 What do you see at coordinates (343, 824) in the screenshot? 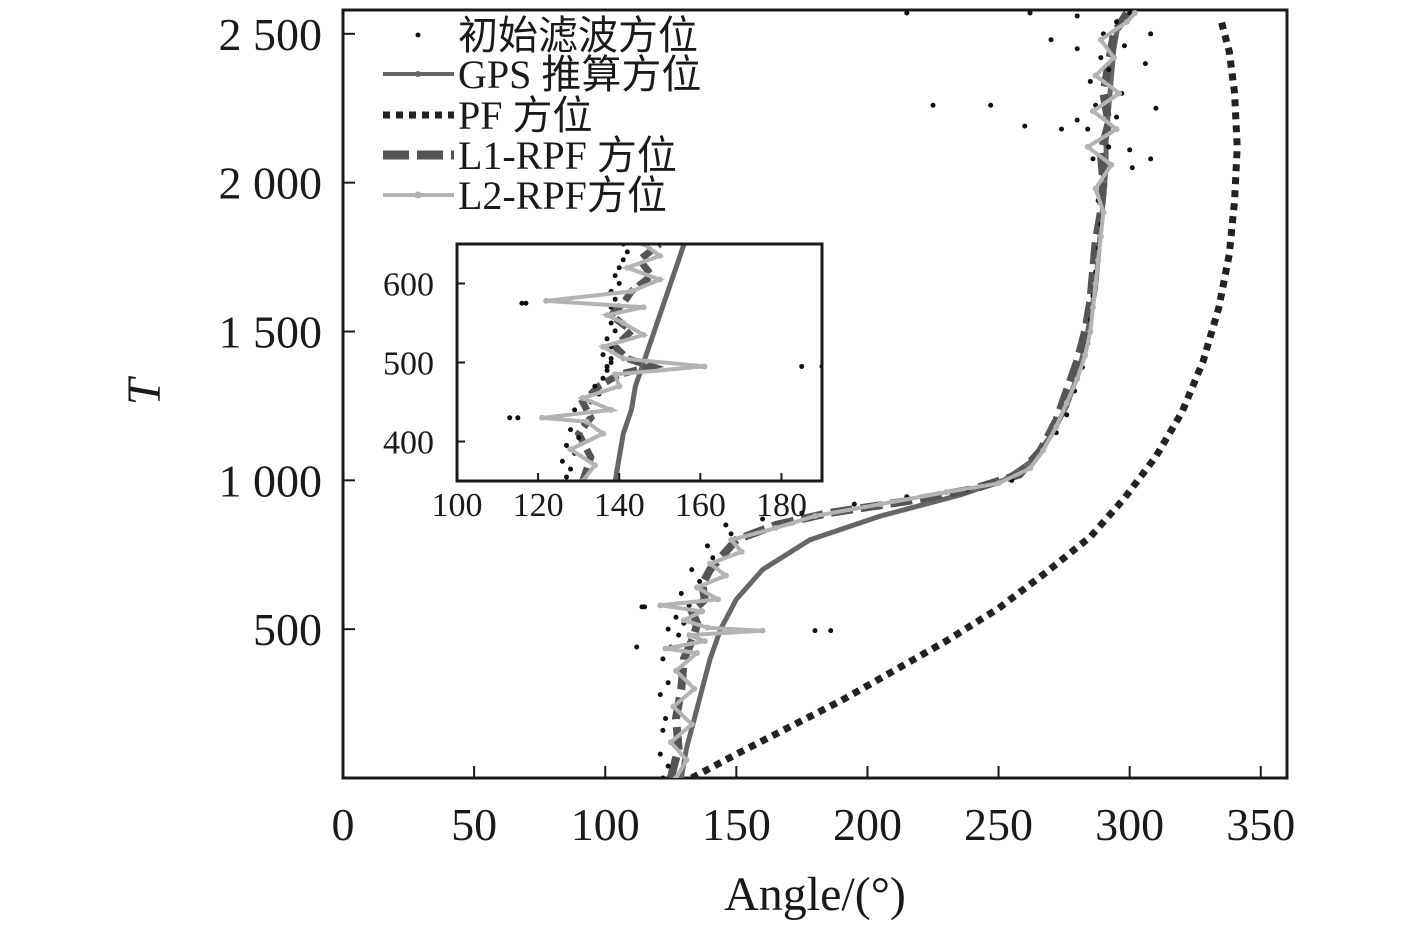
I see `x-tick-label: 0` at bounding box center [343, 824].